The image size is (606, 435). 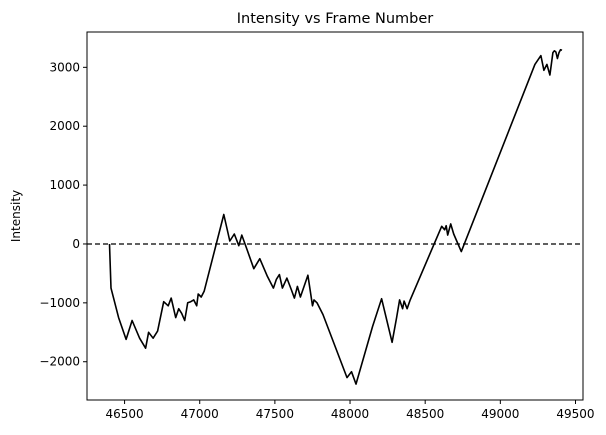 I want to click on y-axis-ticks: −2000 −1000 0 1000 2000 3000, so click(x=63, y=214).